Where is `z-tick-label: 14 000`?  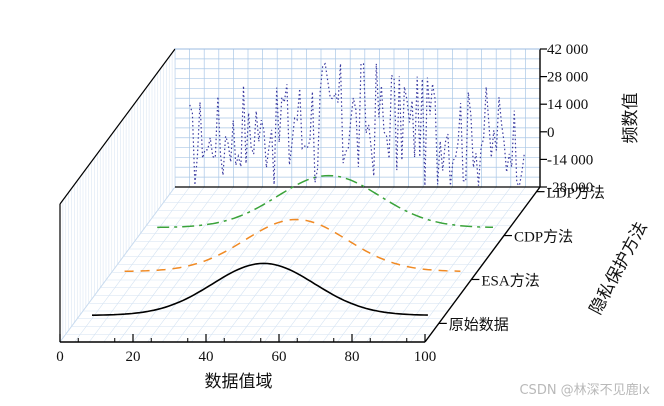 z-tick-label: 14 000 is located at coordinates (567, 105).